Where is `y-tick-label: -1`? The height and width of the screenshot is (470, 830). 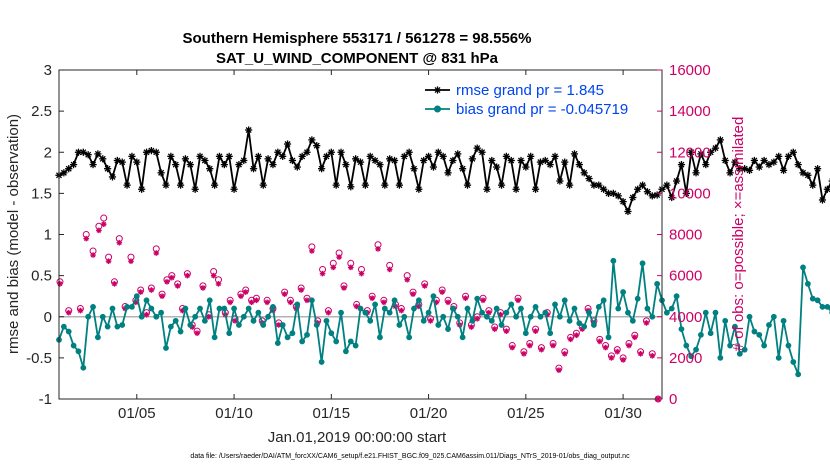 y-tick-label: -1 is located at coordinates (45, 399).